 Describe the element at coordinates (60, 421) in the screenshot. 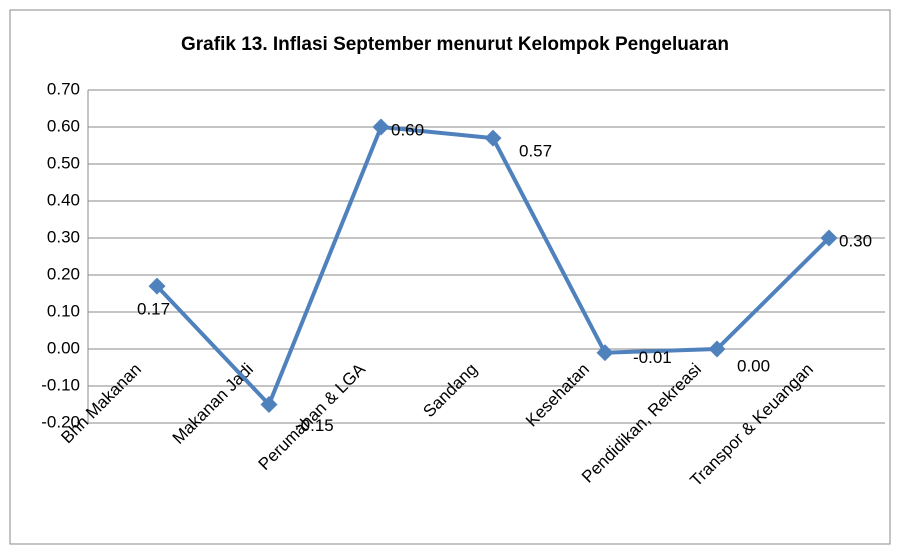

I see `y-tick-label: -0.20` at that location.